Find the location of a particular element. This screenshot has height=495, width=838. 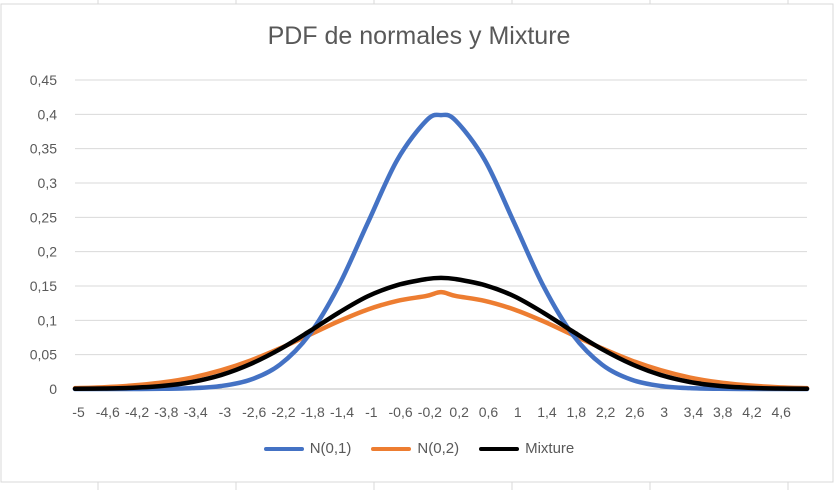

chart-title: PDF de normales y Mixture is located at coordinates (419, 36).